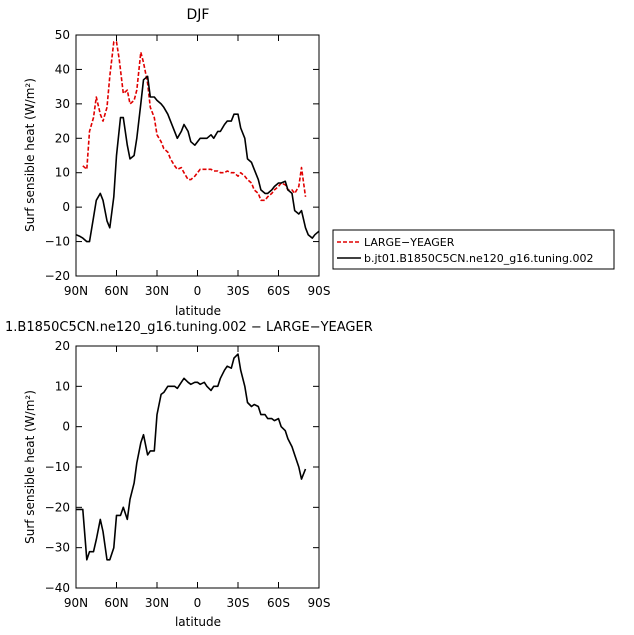 The image size is (634, 635). I want to click on y-tick-label: 30, so click(62, 104).